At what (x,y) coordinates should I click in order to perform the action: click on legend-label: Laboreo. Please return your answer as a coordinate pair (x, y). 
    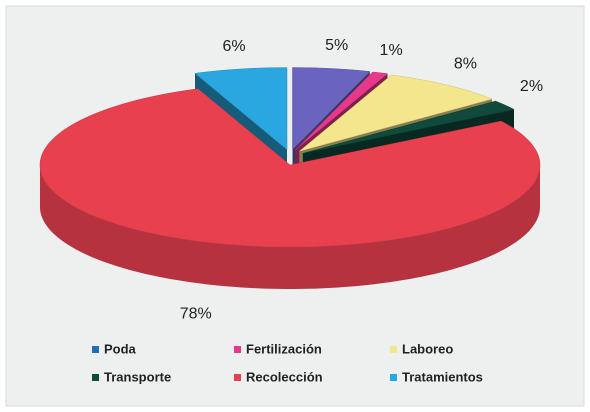
    Looking at the image, I should click on (427, 348).